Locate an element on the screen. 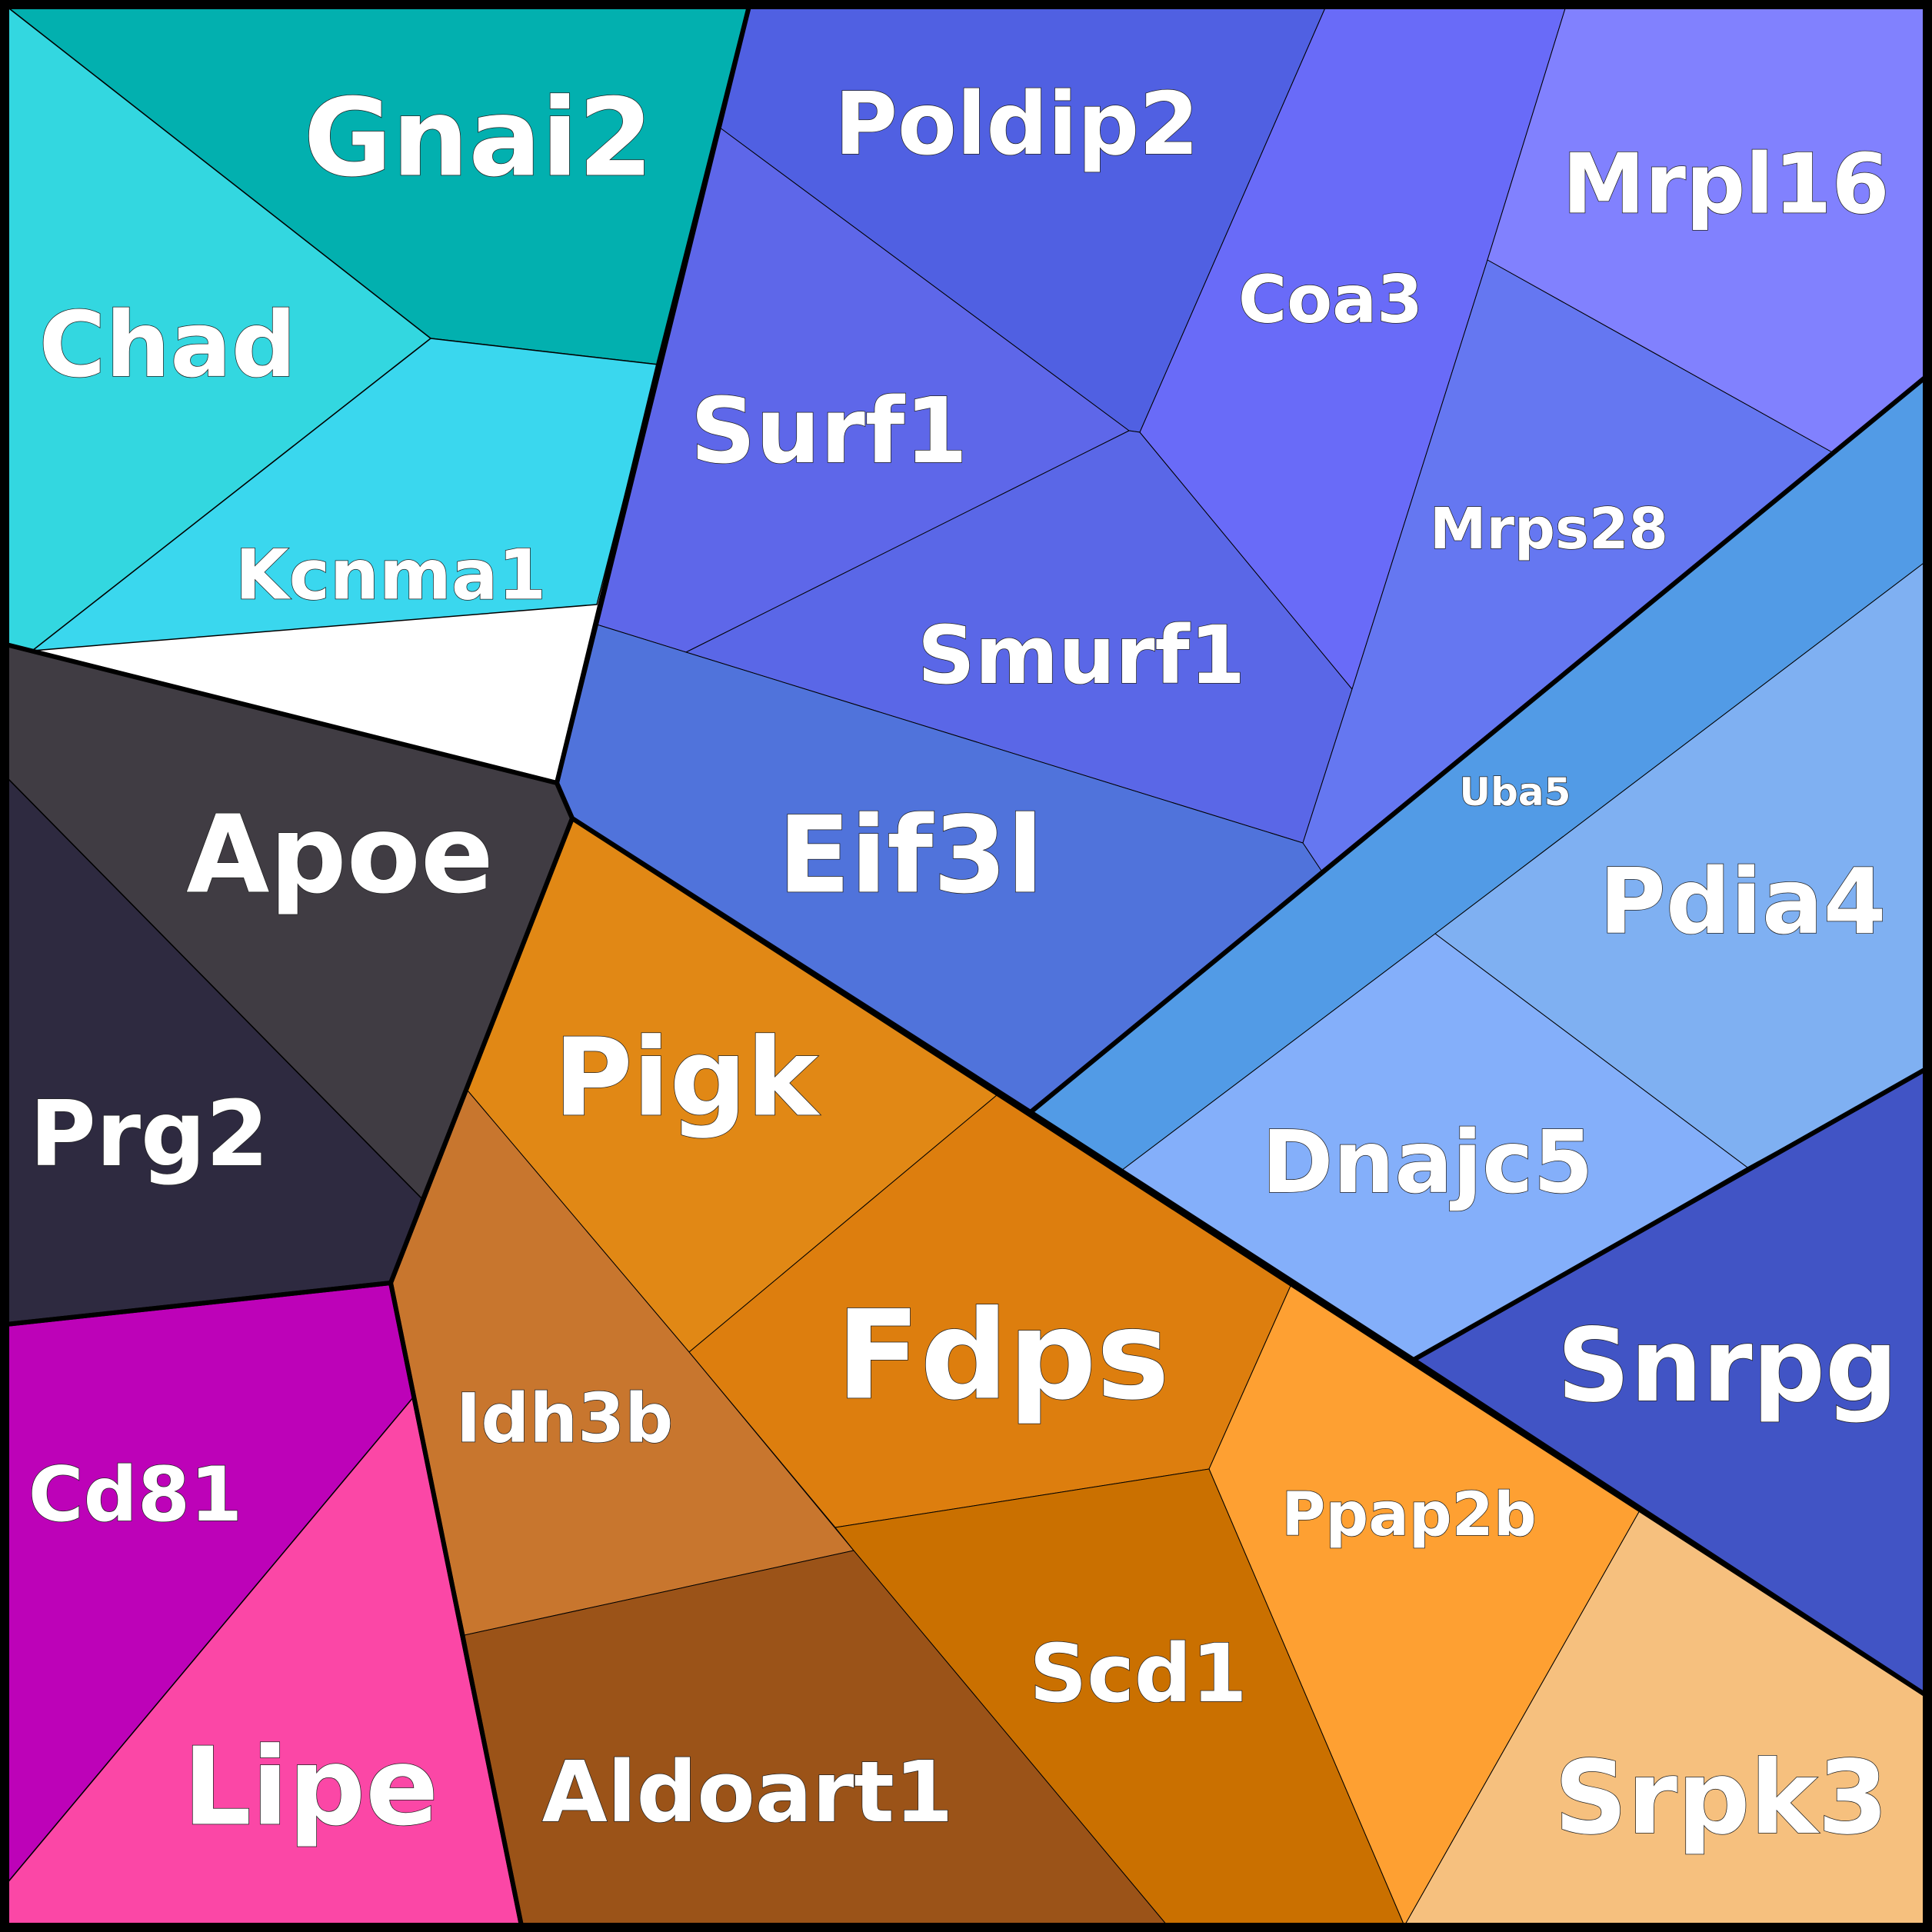 The image size is (1932, 1932). label-lipe: Lipe is located at coordinates (310, 1787).